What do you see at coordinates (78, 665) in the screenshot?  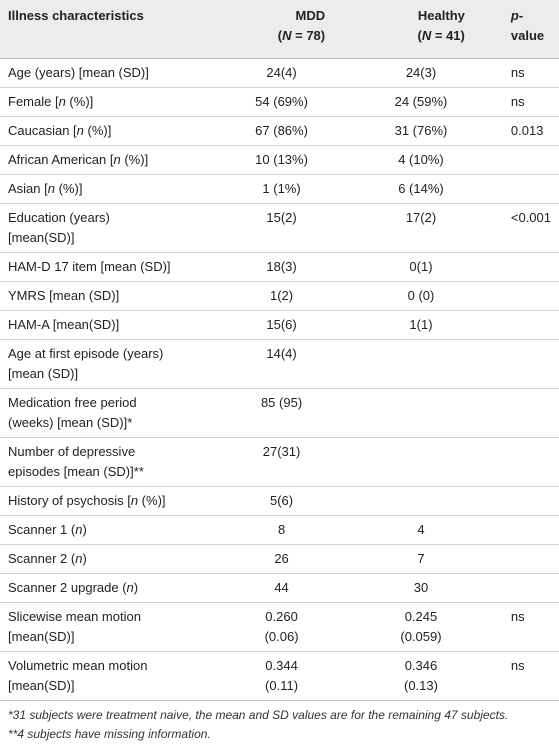 I see `cell-line: Volumetric mean motion` at bounding box center [78, 665].